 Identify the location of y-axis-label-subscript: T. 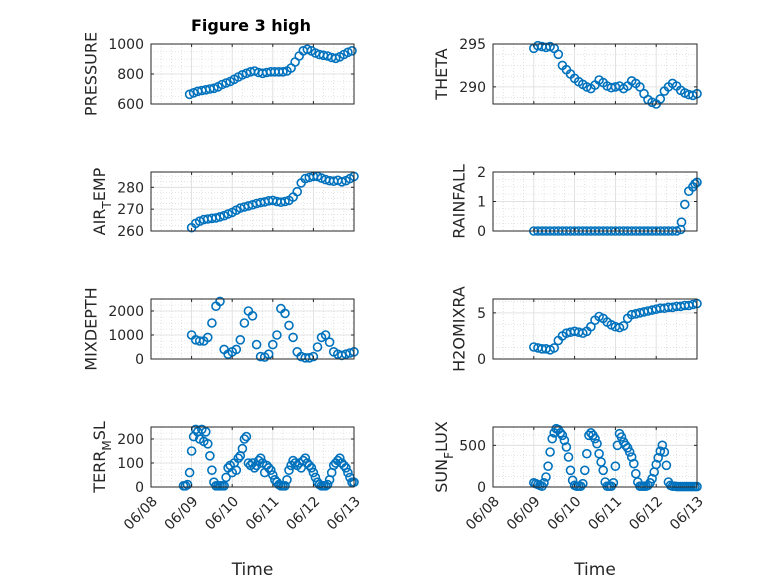
(107, 205).